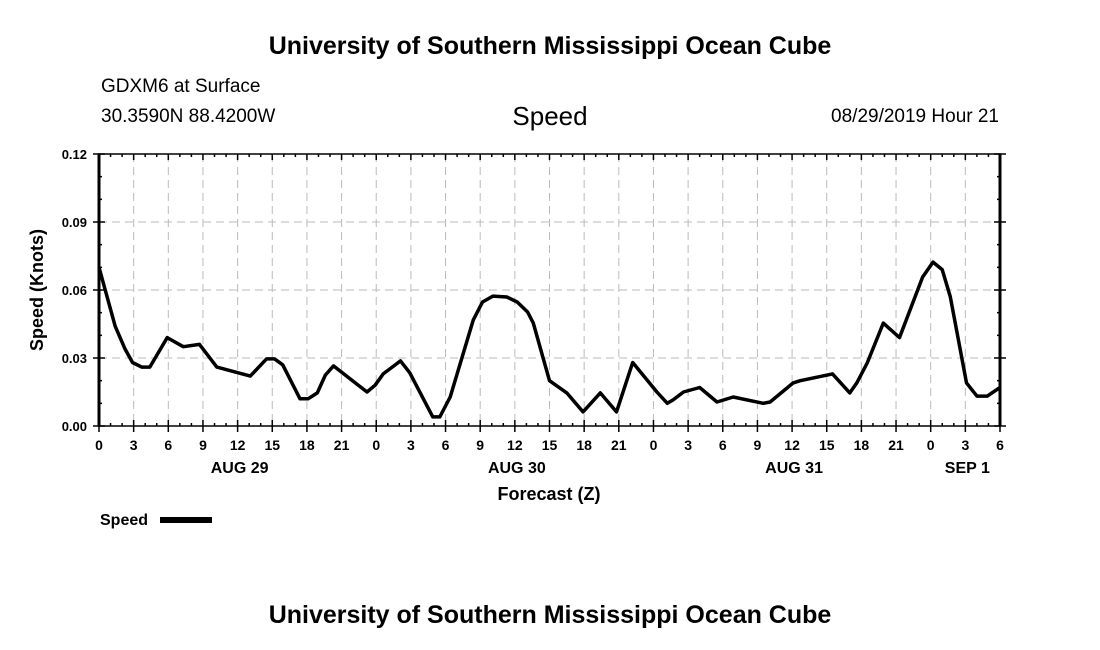 Image resolution: width=1100 pixels, height=650 pixels. I want to click on y-axis-label: Speed (Knots), so click(37, 290).